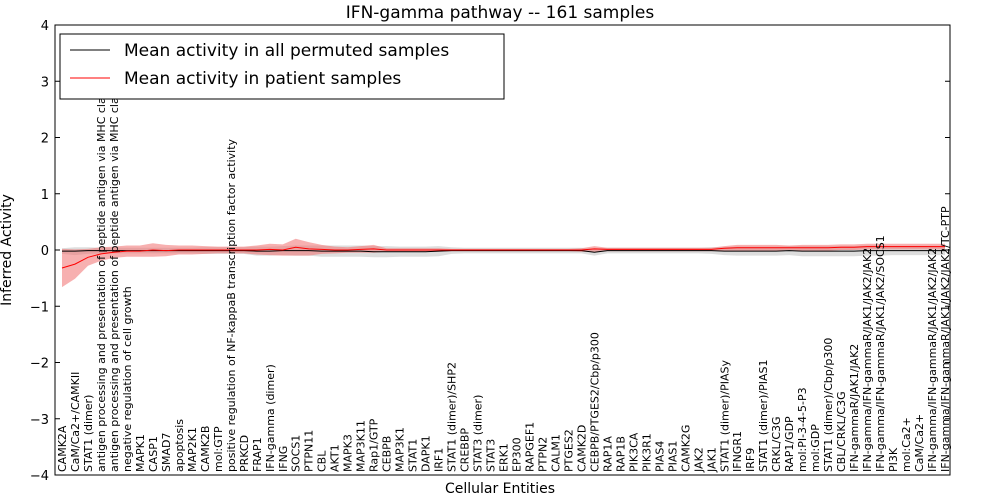 This screenshot has width=1000, height=500. What do you see at coordinates (166, 452) in the screenshot?
I see `x-tick-label: SMAD7` at bounding box center [166, 452].